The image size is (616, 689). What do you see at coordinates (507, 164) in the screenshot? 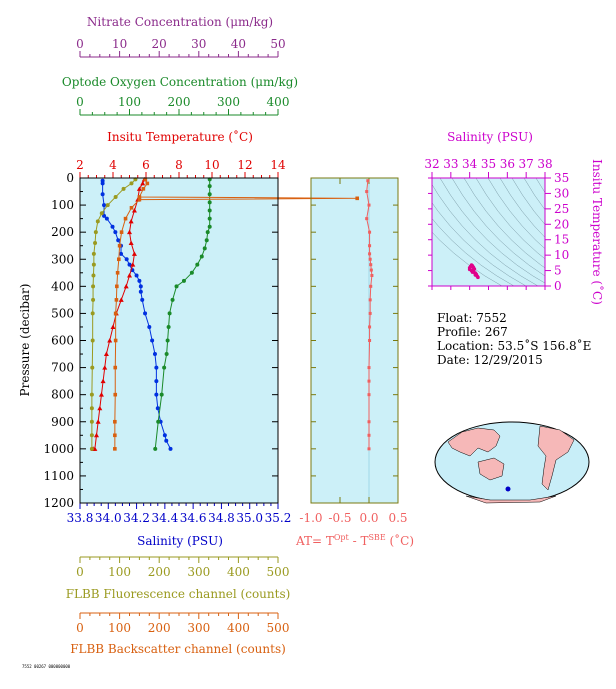
I see `ts-x-tick-label: 36` at bounding box center [507, 164].